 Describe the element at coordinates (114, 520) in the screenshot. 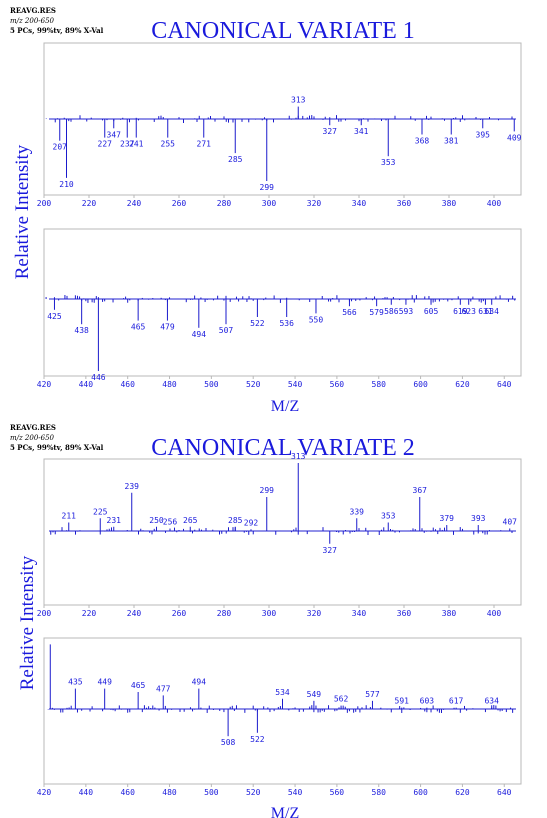

I see `peak-label: 231` at that location.